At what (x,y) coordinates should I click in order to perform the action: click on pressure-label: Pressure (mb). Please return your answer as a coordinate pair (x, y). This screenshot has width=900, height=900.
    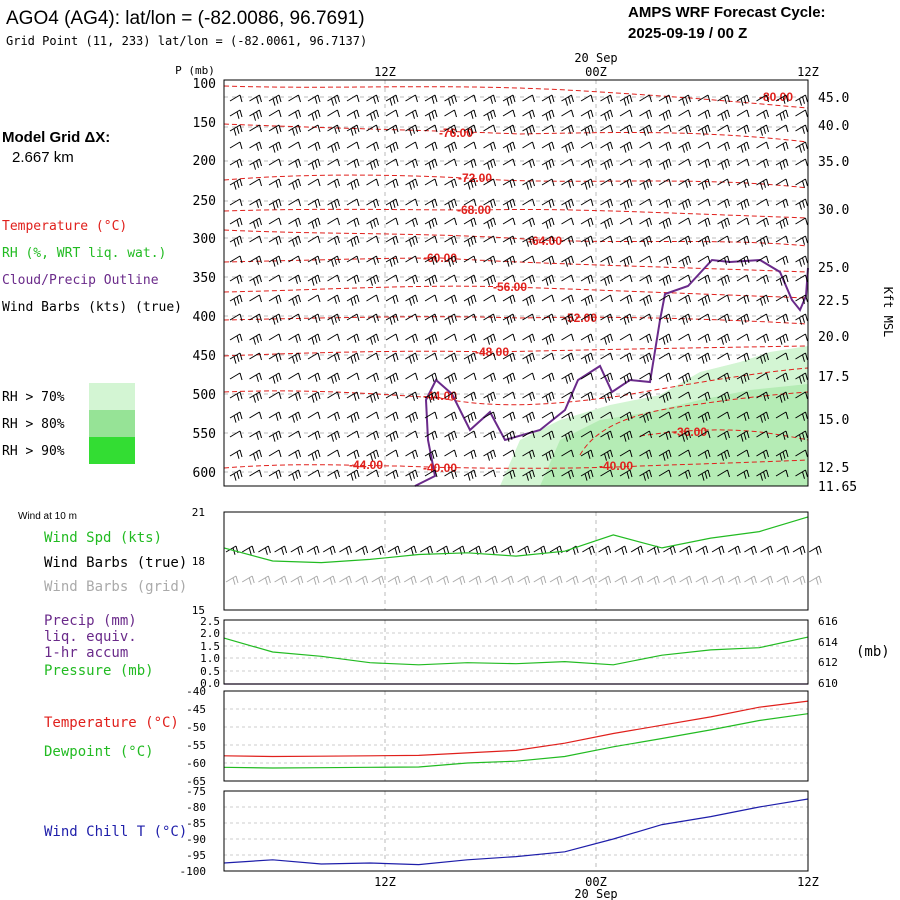
    Looking at the image, I should click on (99, 671).